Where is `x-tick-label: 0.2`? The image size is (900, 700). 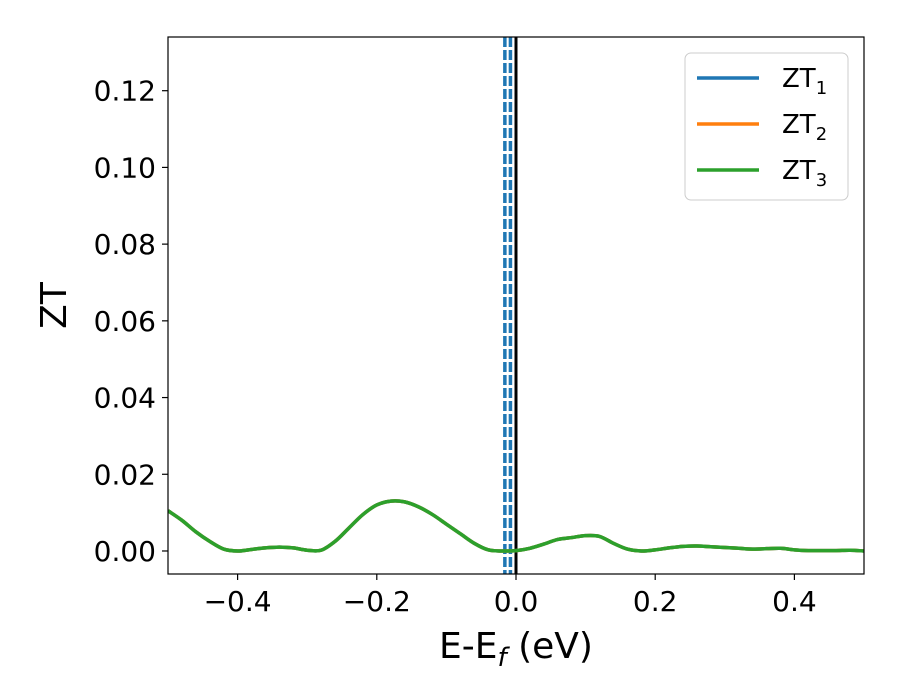 x-tick-label: 0.2 is located at coordinates (655, 601).